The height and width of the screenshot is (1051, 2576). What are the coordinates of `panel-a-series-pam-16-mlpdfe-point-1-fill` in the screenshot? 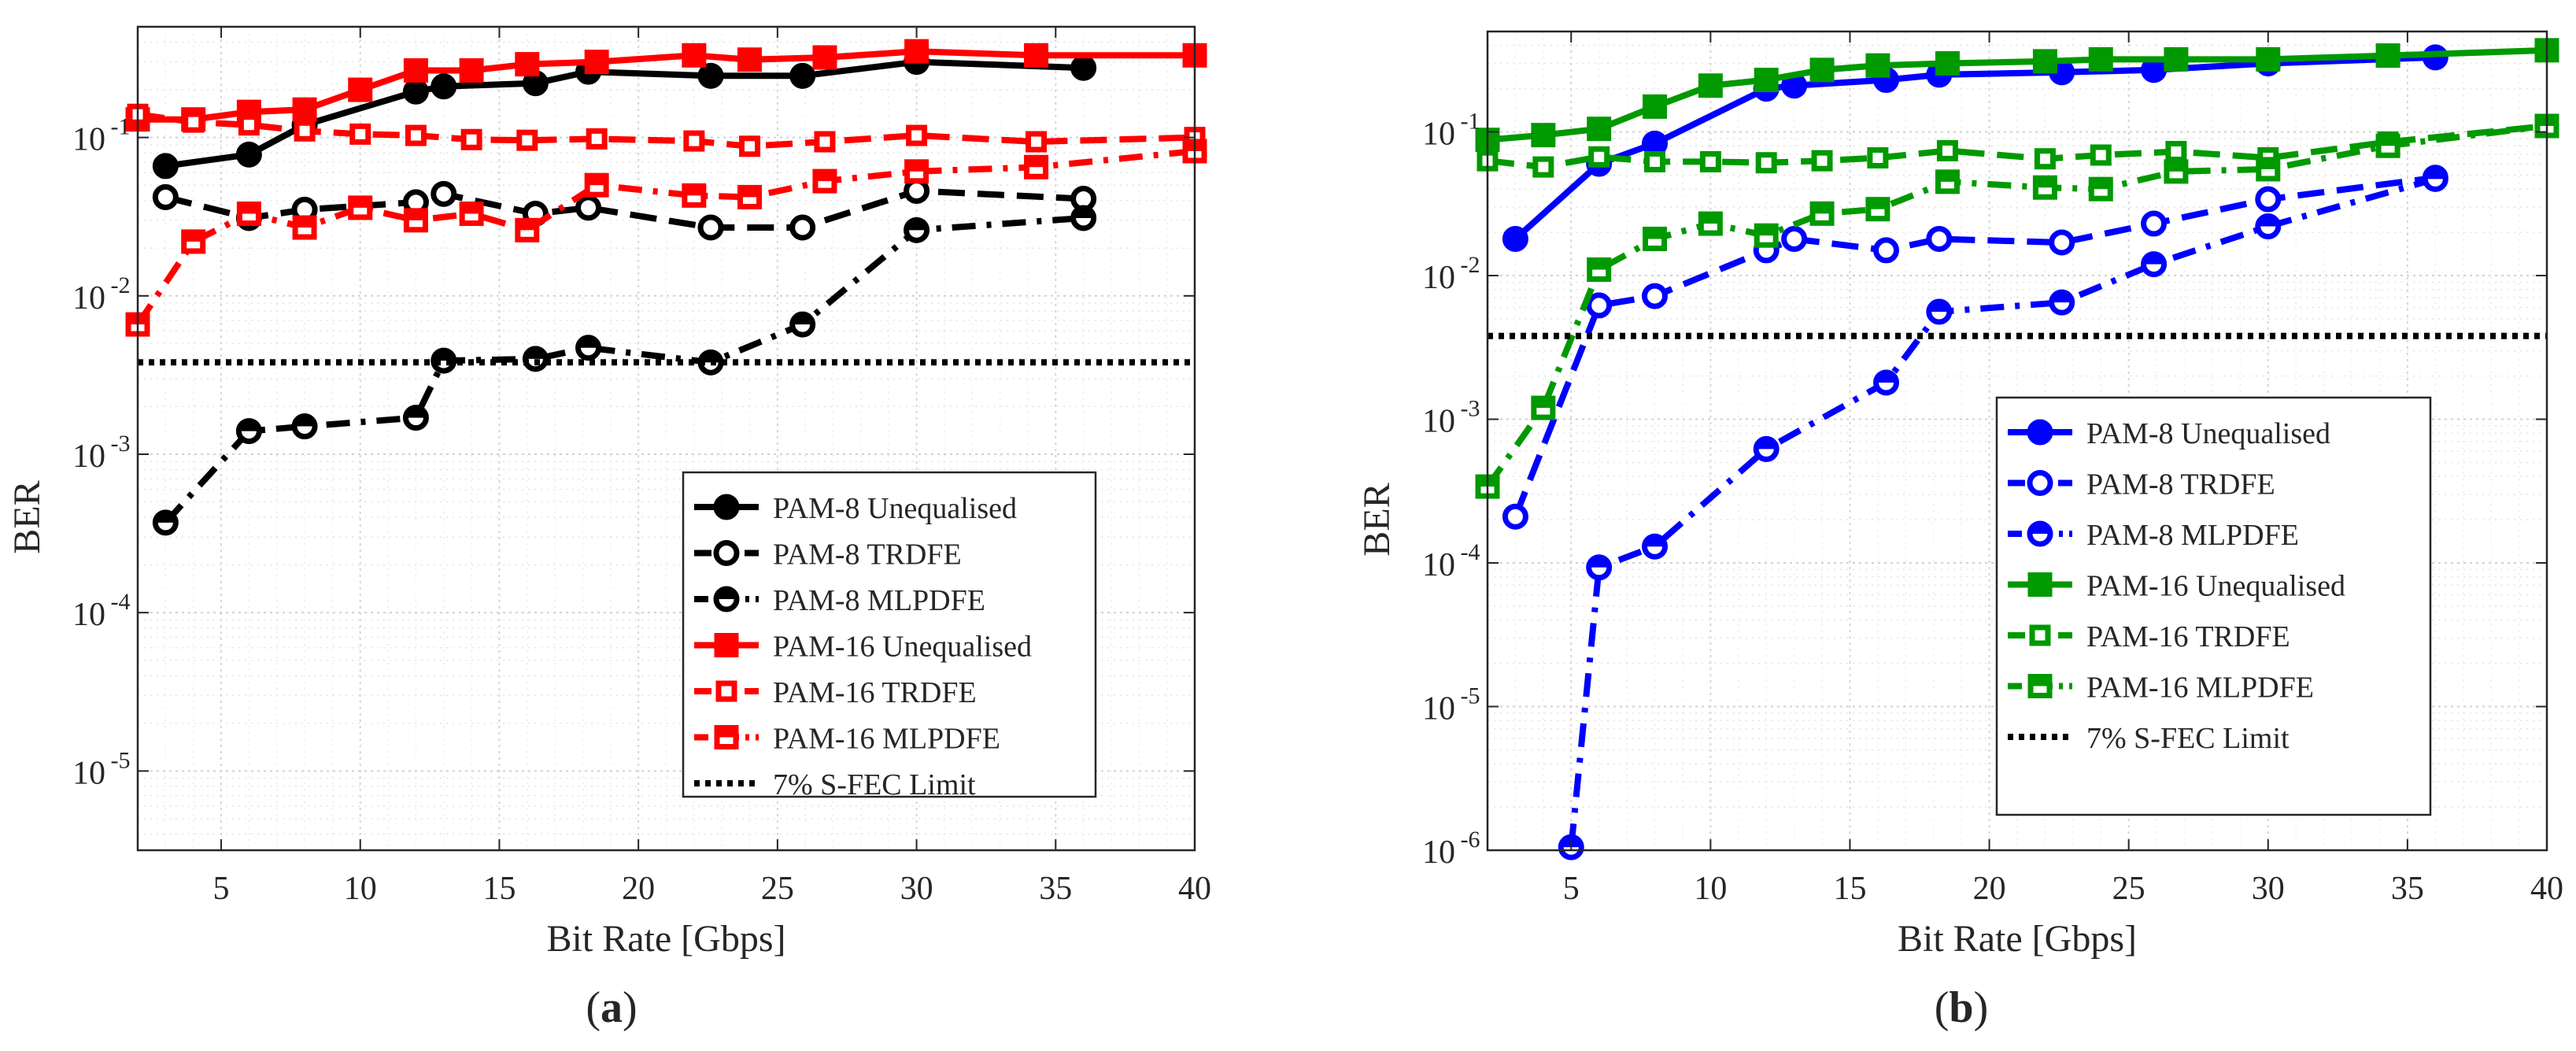 It's located at (193, 237).